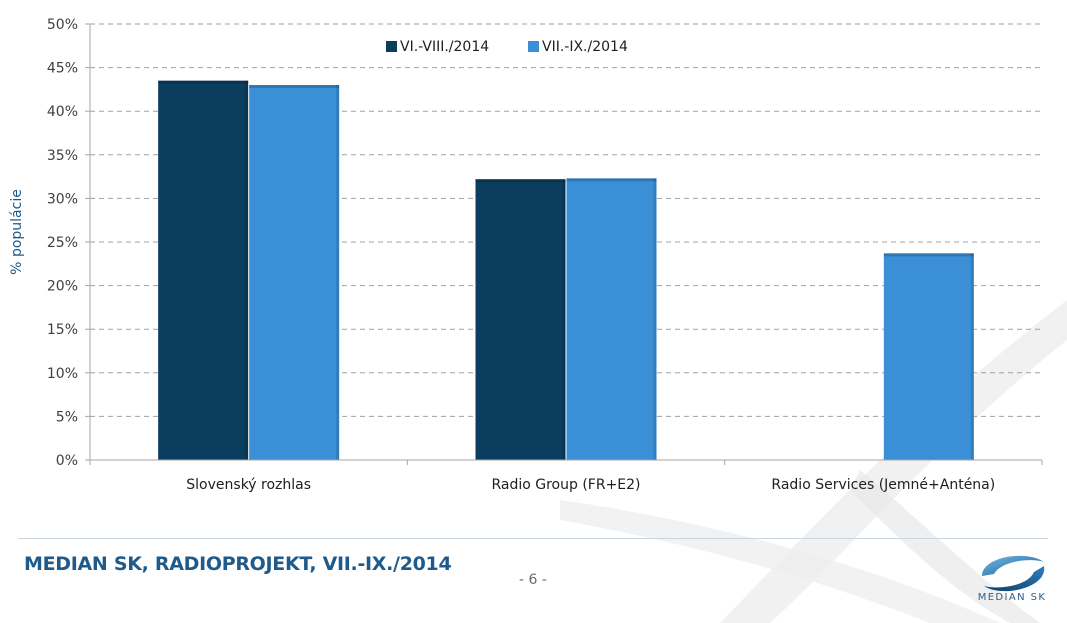 The width and height of the screenshot is (1067, 623). I want to click on y-axis-ticks: 0% 5% 10% 15% 20% 25% 30% 35% 40% 45% 50%, so click(68, 243).